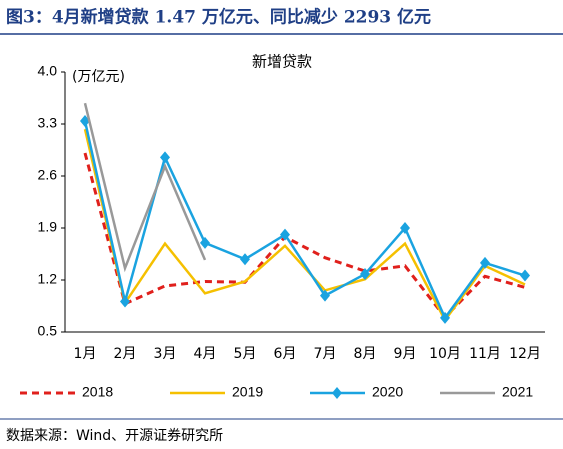 The image size is (563, 449). What do you see at coordinates (97, 392) in the screenshot?
I see `legend-label: 2018` at bounding box center [97, 392].